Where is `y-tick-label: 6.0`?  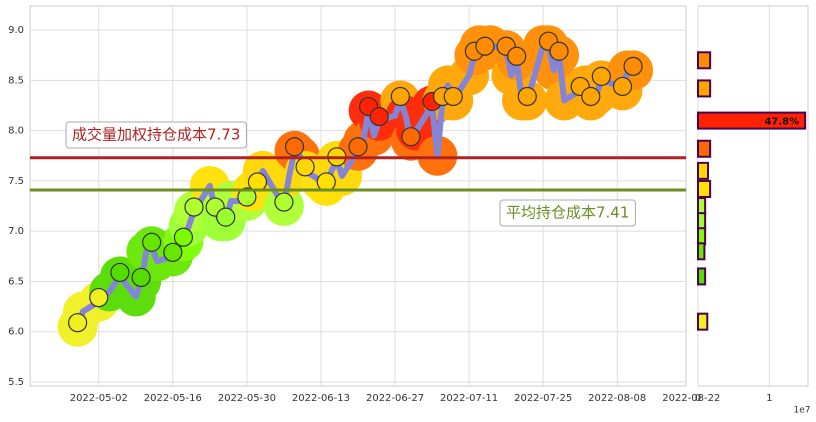 y-tick-label: 6.0 is located at coordinates (16, 332).